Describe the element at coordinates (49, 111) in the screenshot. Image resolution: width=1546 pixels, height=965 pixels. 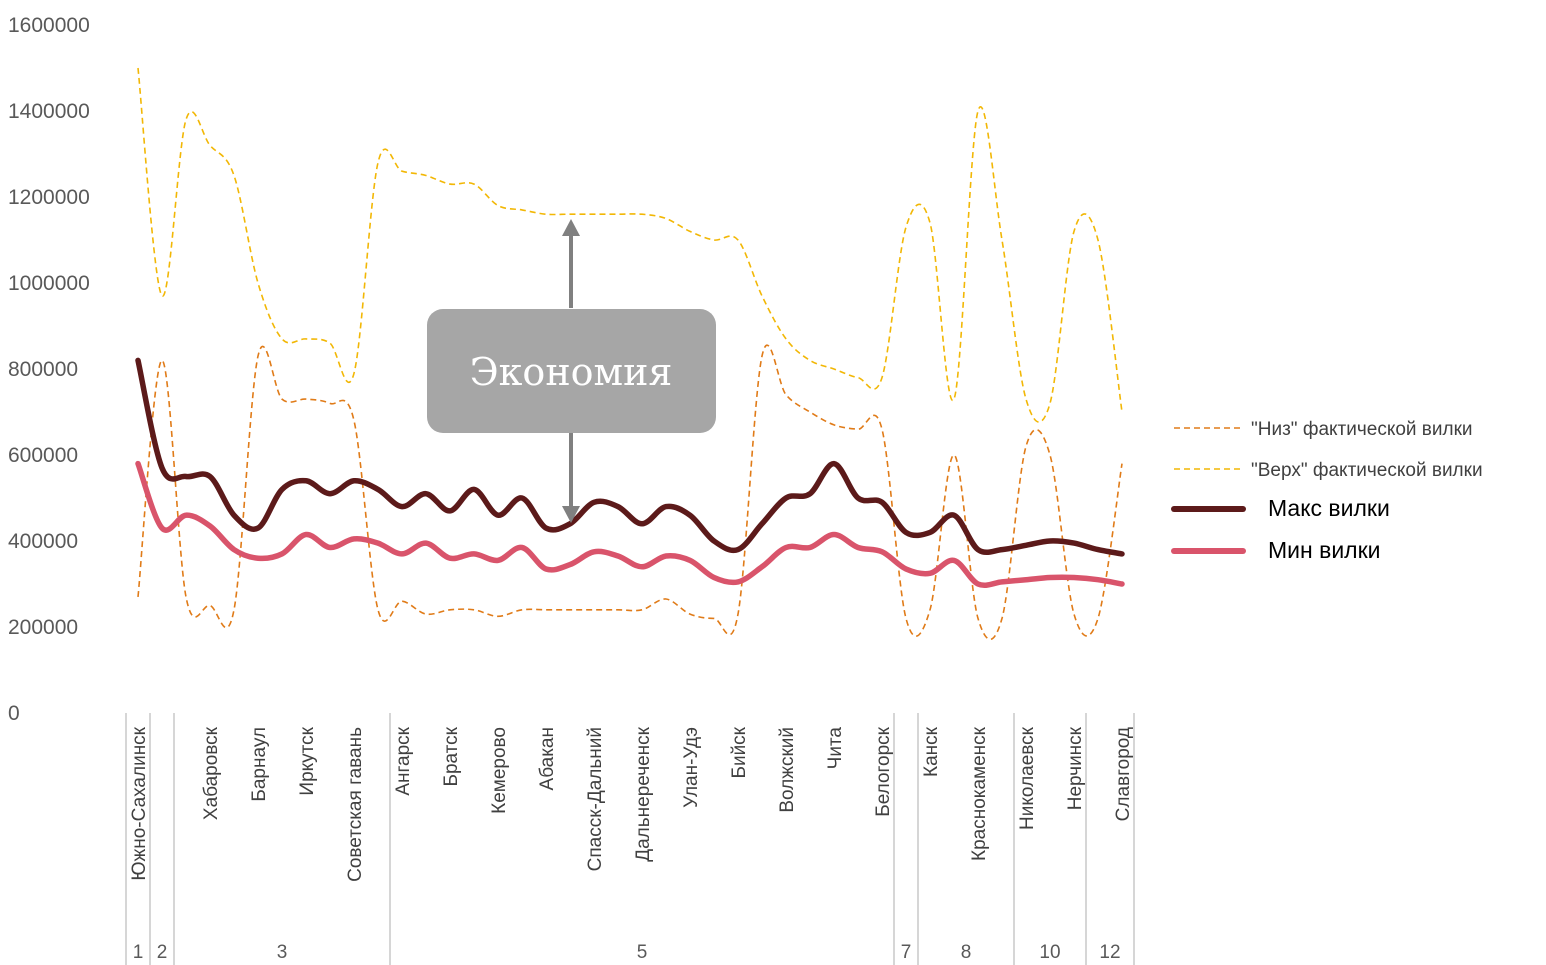
I see `y-tick-label: 1400000` at that location.